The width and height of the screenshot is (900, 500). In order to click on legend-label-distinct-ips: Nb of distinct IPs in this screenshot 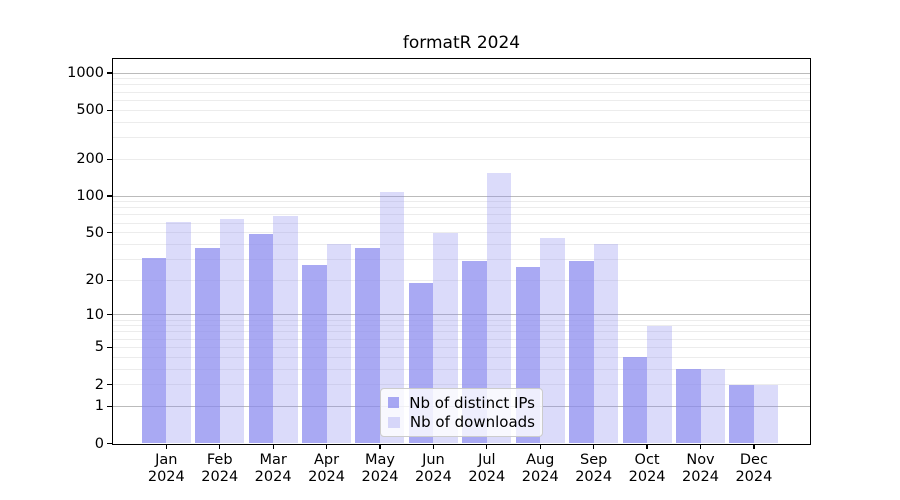, I will do `click(472, 402)`.